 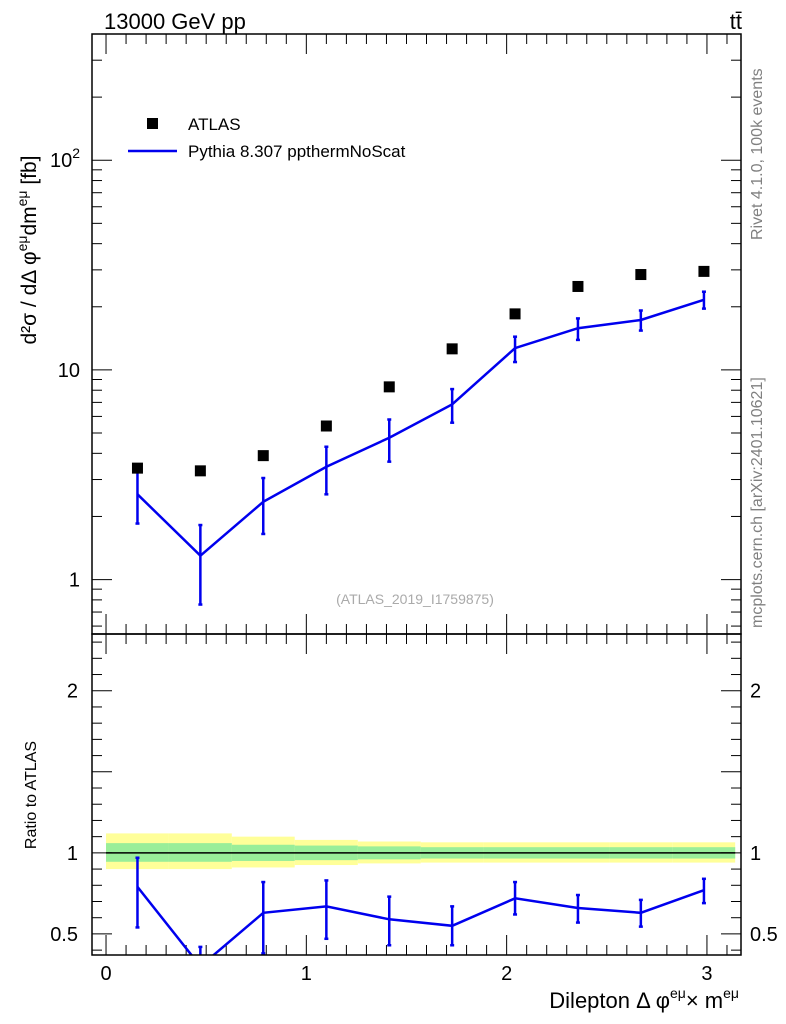 I want to click on legend-label-atlas: ATLAS, so click(x=214, y=124).